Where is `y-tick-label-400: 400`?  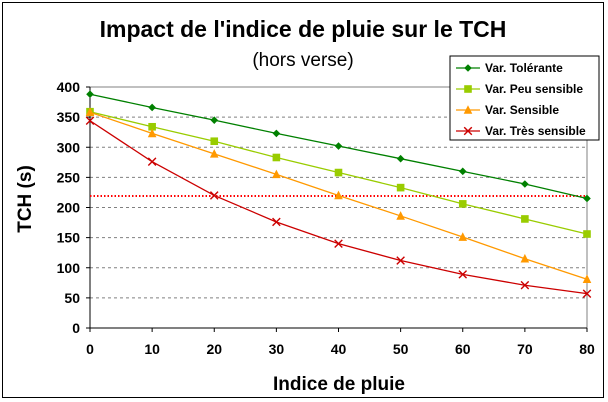 y-tick-label-400: 400 is located at coordinates (69, 87).